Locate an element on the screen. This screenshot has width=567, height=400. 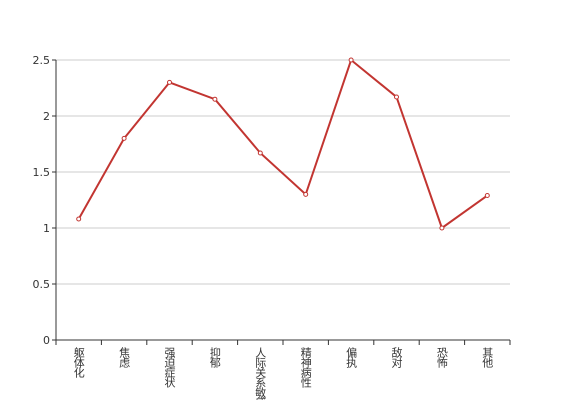
x-tick-label: 焦虑 is located at coordinates (124, 357).